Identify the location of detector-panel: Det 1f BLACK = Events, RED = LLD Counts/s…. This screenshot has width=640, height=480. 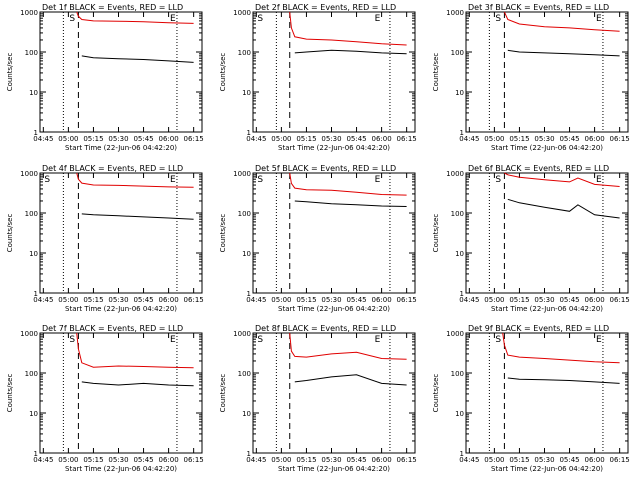
(105, 77).